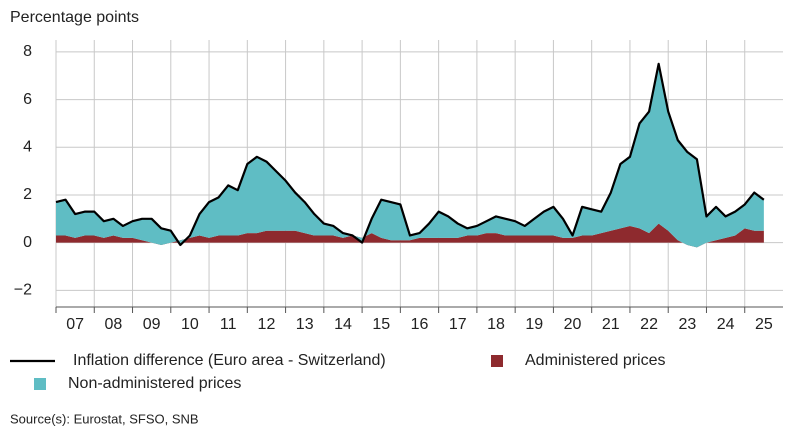 Image resolution: width=786 pixels, height=430 pixels. I want to click on x-tick-label: 18, so click(496, 324).